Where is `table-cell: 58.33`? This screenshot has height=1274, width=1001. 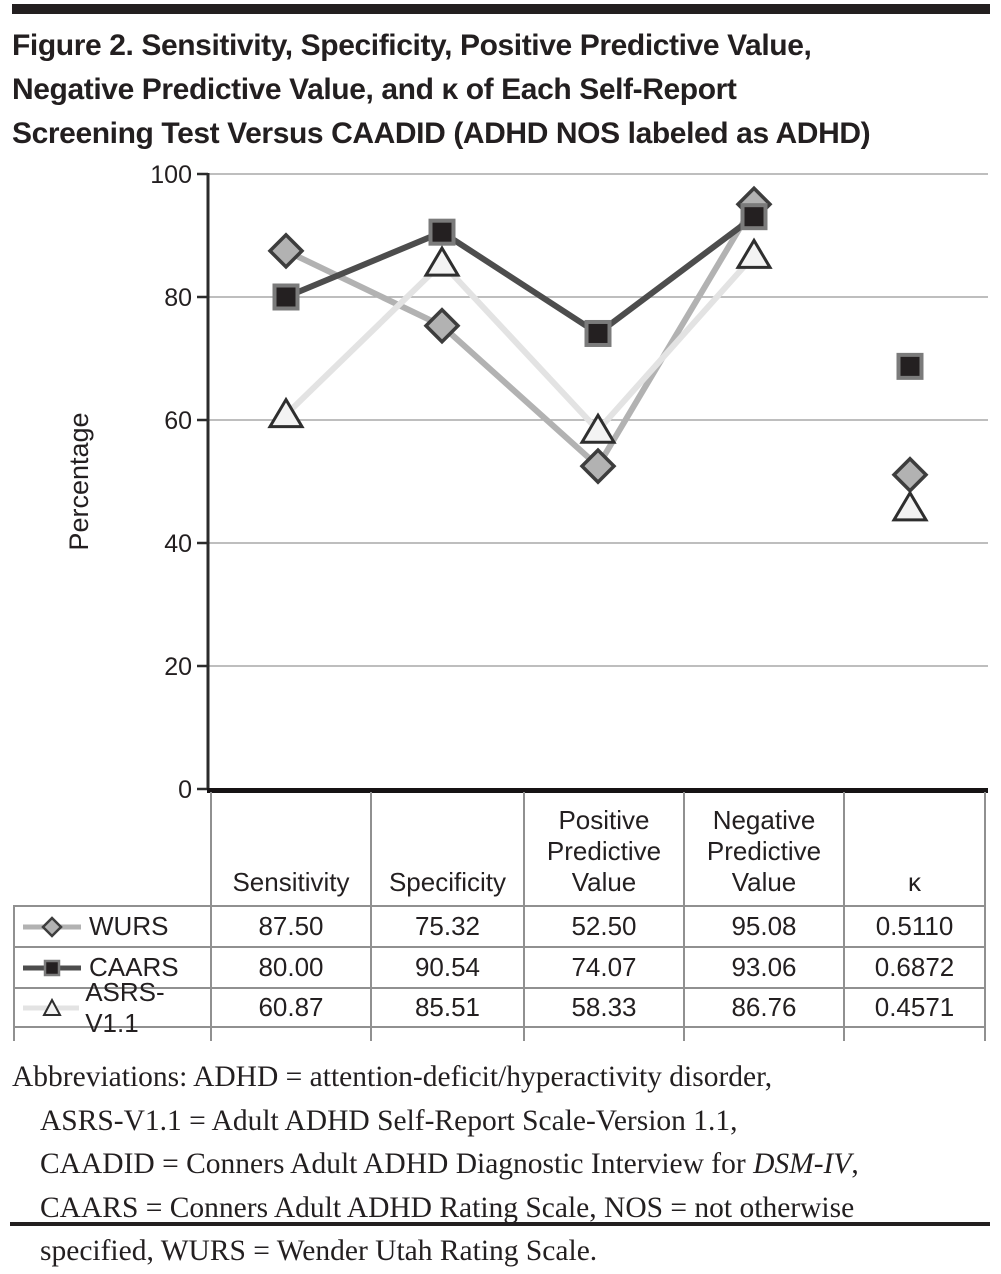
table-cell: 58.33 is located at coordinates (603, 1007).